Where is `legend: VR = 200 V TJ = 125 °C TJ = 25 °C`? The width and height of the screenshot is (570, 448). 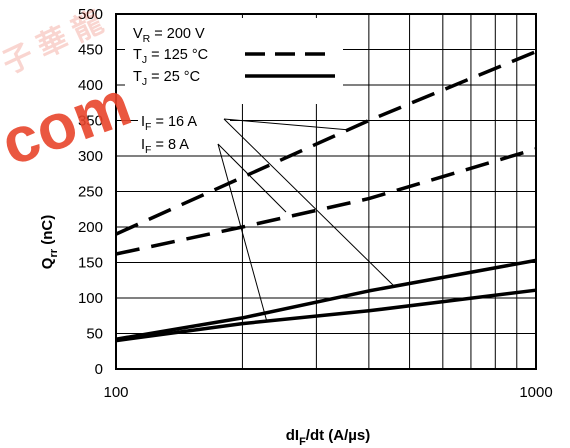
legend: VR = 200 V TJ = 125 °C TJ = 25 °C is located at coordinates (234, 61).